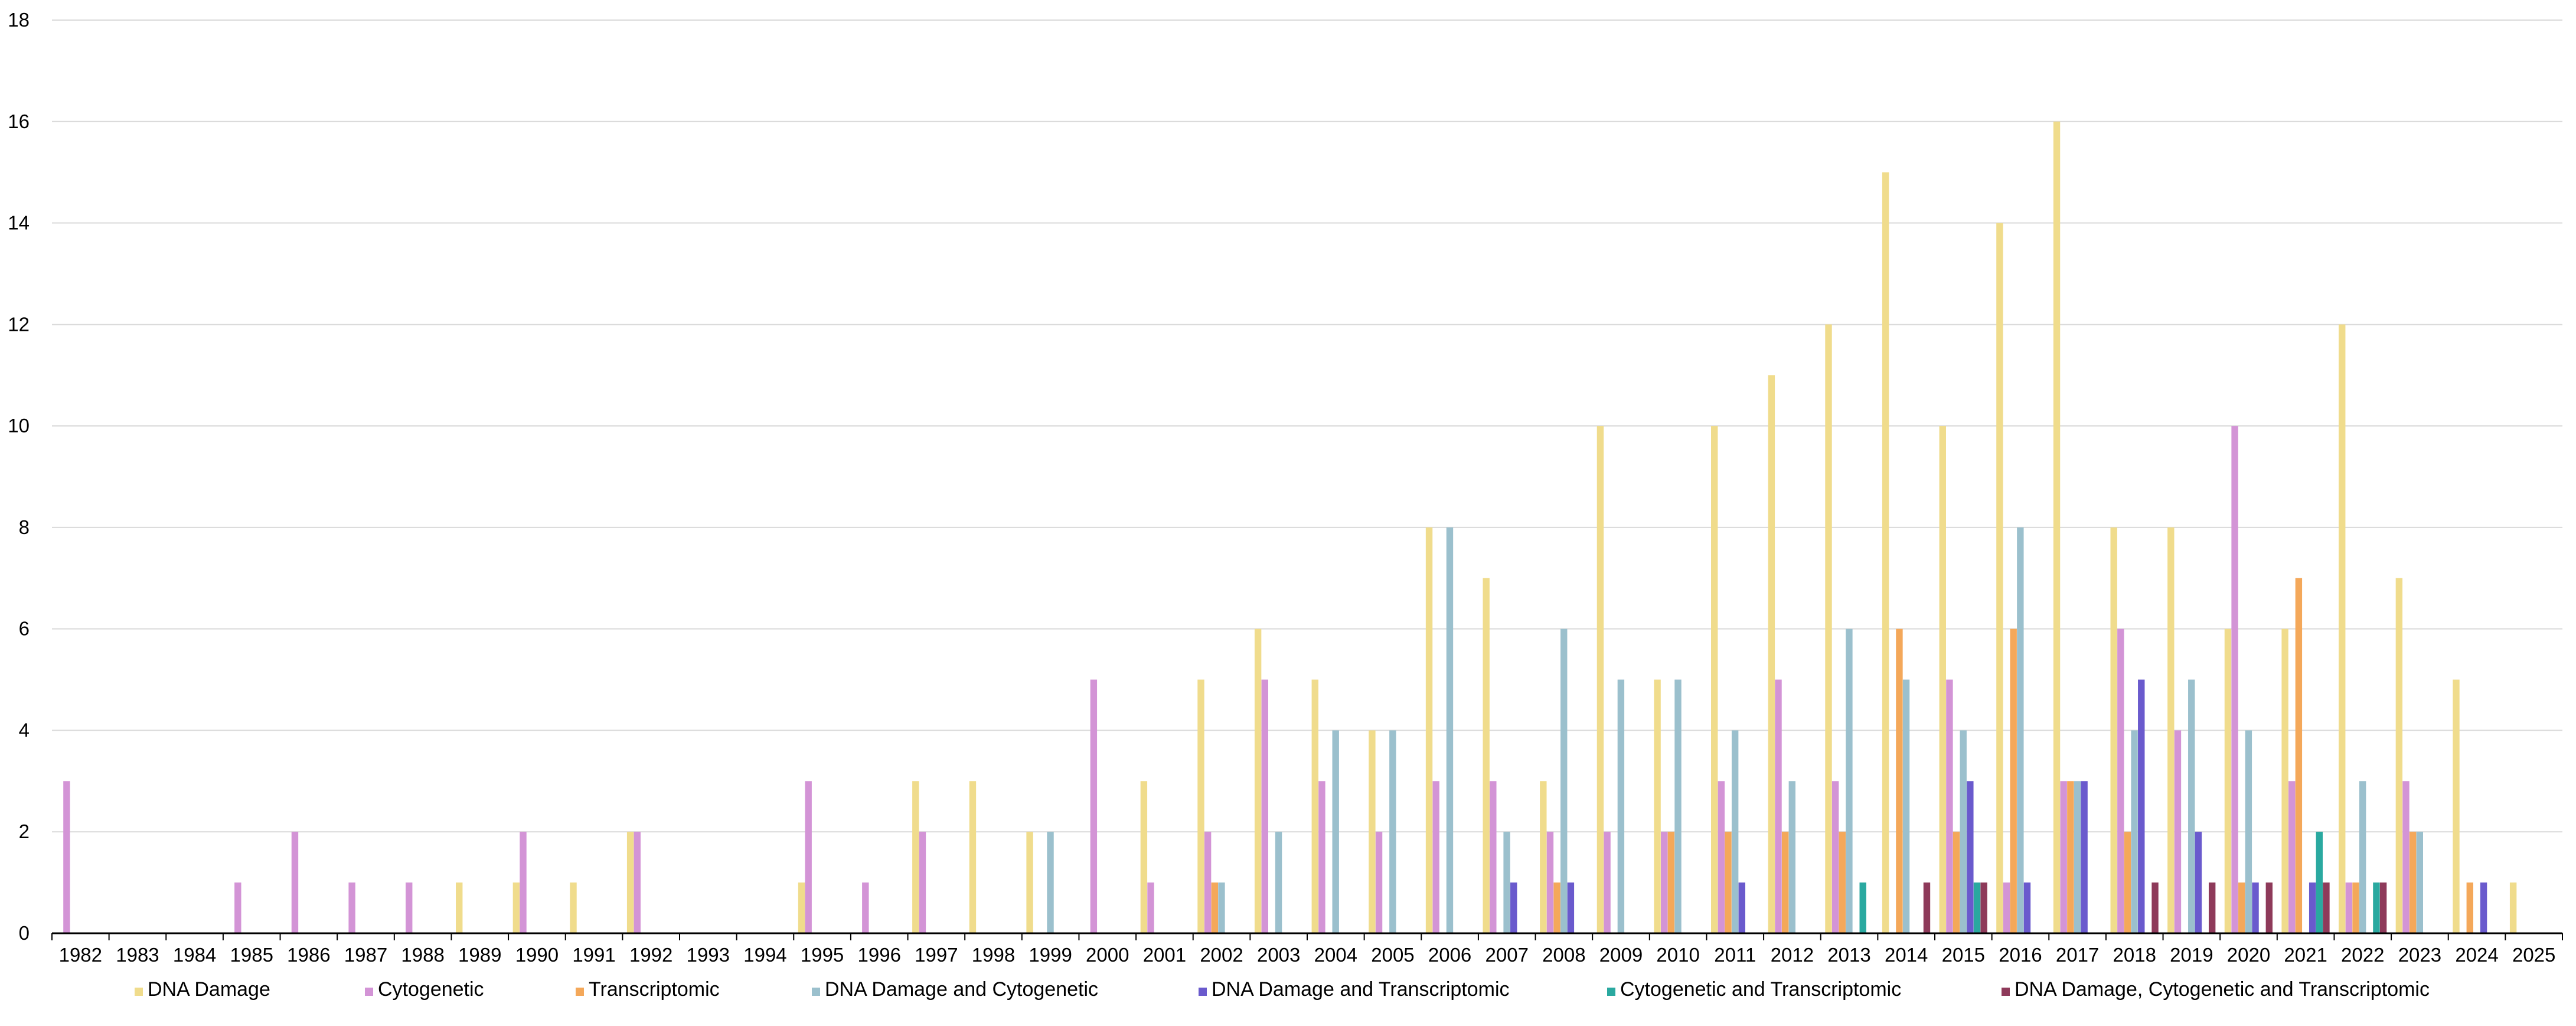  Describe the element at coordinates (2191, 806) in the screenshot. I see `bar-dna-damage-and-cytogenetic-2019` at that location.